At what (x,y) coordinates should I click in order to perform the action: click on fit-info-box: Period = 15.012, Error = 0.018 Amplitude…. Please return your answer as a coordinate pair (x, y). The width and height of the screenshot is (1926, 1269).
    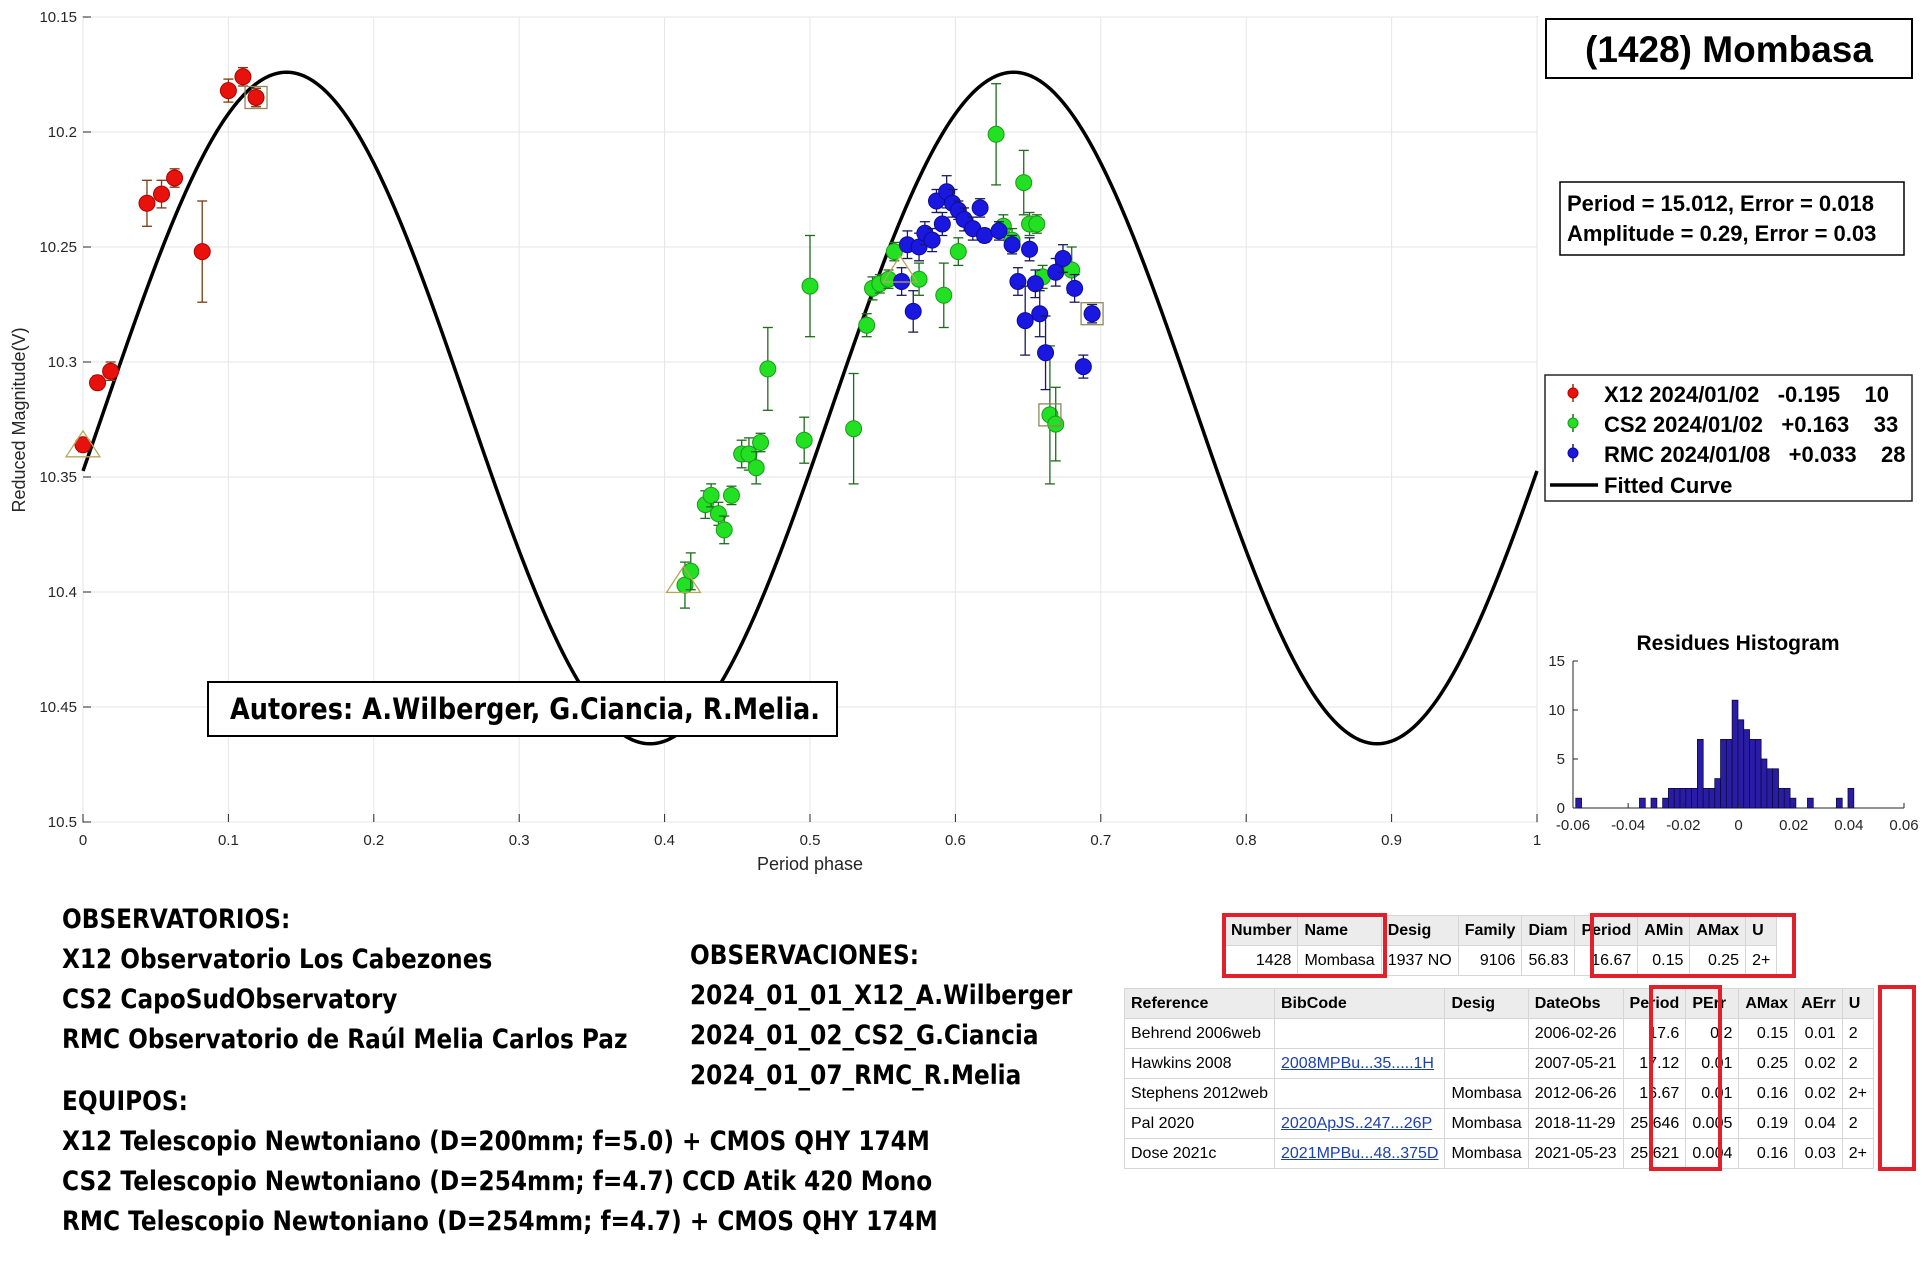
    Looking at the image, I should click on (1732, 218).